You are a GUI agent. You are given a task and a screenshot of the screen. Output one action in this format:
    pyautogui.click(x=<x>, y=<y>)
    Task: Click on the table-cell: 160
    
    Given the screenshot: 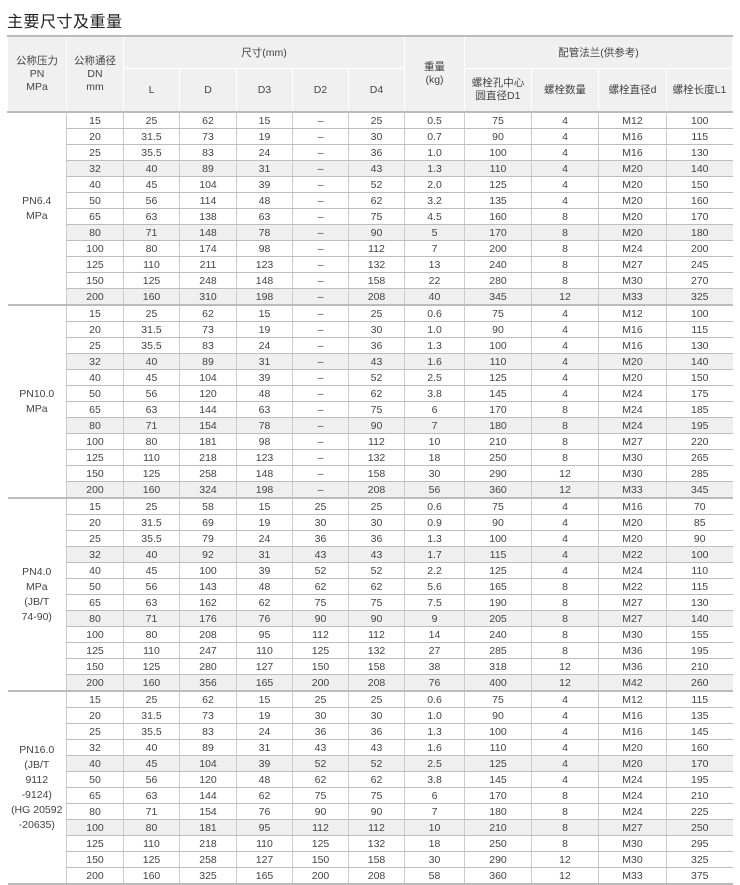 What is the action you would take?
    pyautogui.click(x=699, y=747)
    